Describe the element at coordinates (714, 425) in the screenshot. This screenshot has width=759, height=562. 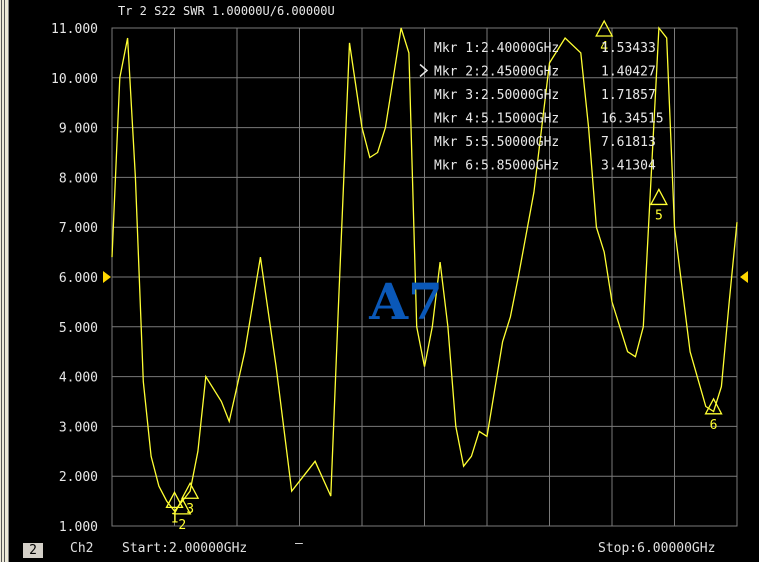
I see `marker-6-number: 6` at that location.